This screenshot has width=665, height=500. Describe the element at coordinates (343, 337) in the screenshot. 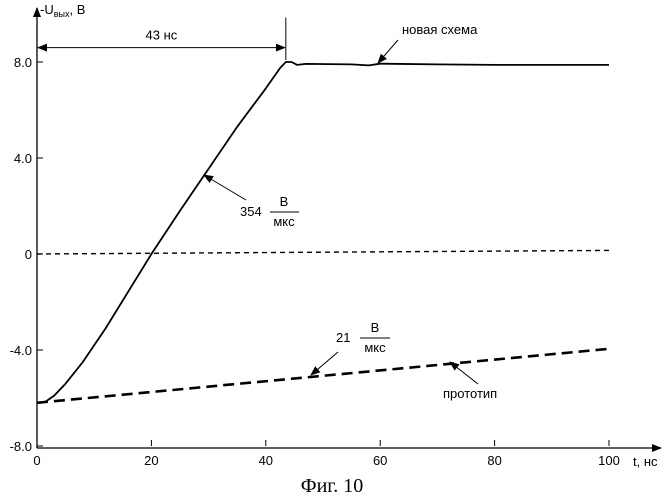

I see `rate-proto-value: 21` at that location.